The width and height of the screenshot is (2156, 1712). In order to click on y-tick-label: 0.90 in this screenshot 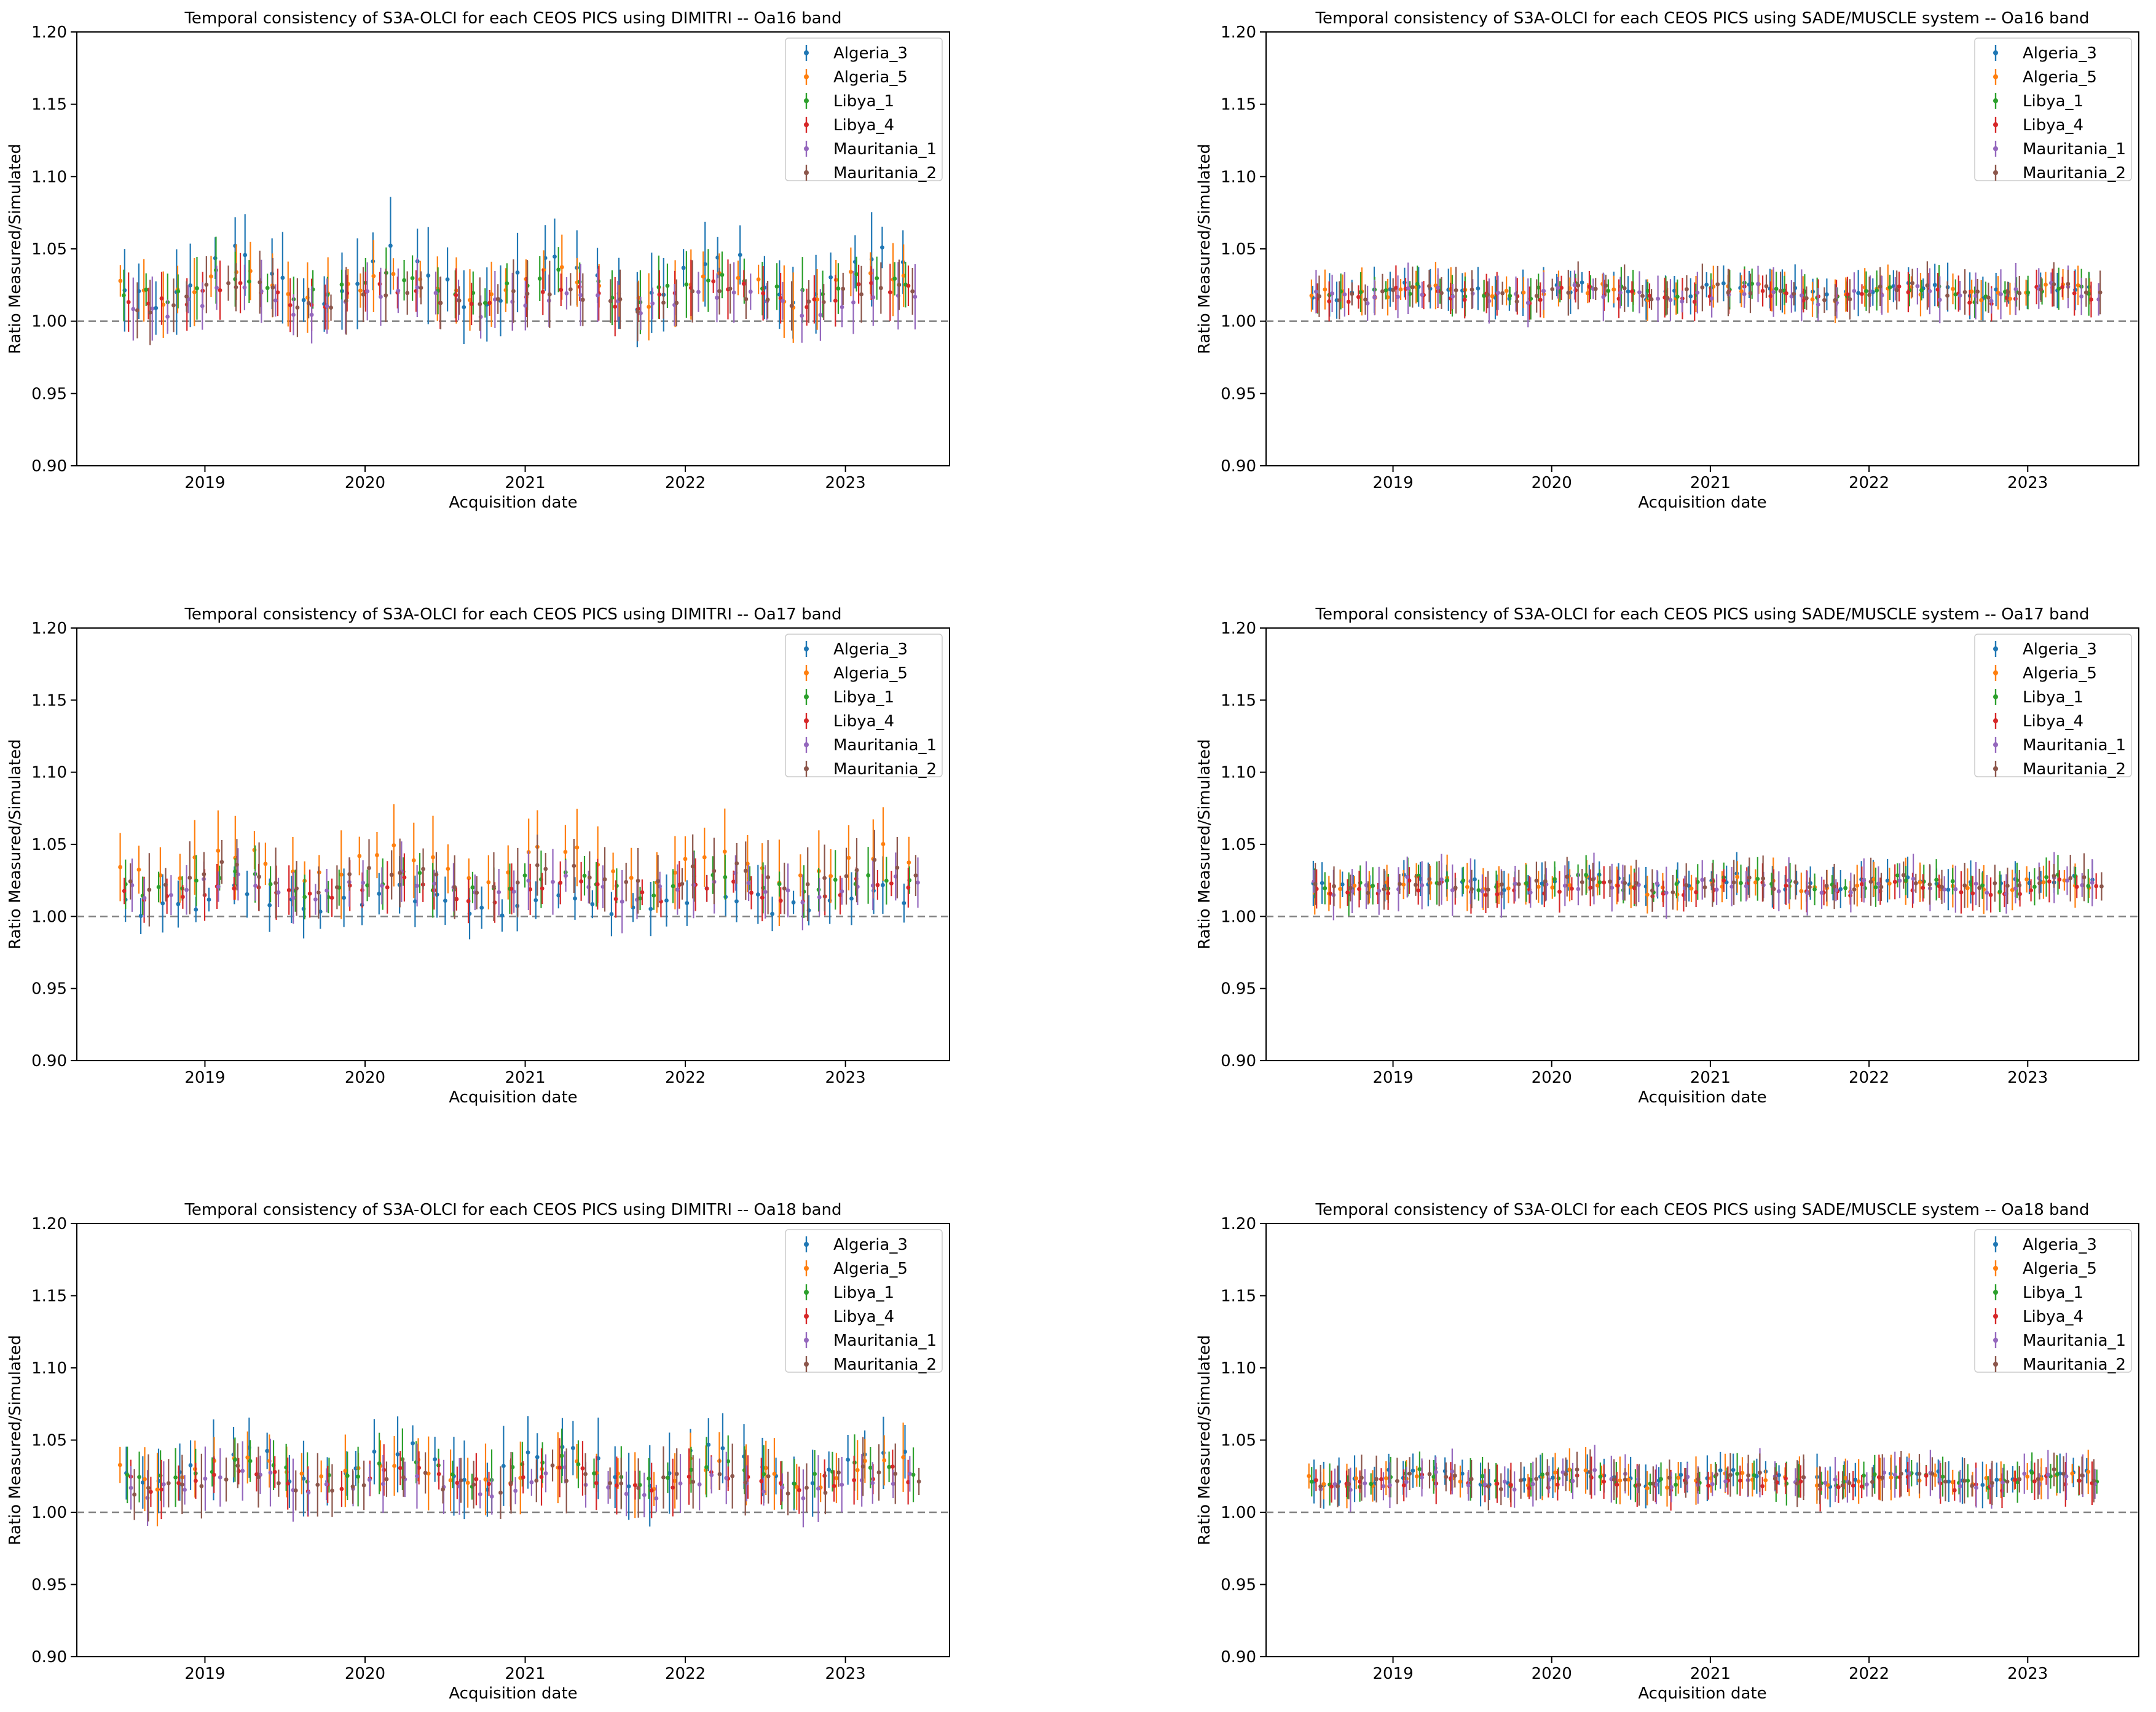, I will do `click(1239, 1061)`.